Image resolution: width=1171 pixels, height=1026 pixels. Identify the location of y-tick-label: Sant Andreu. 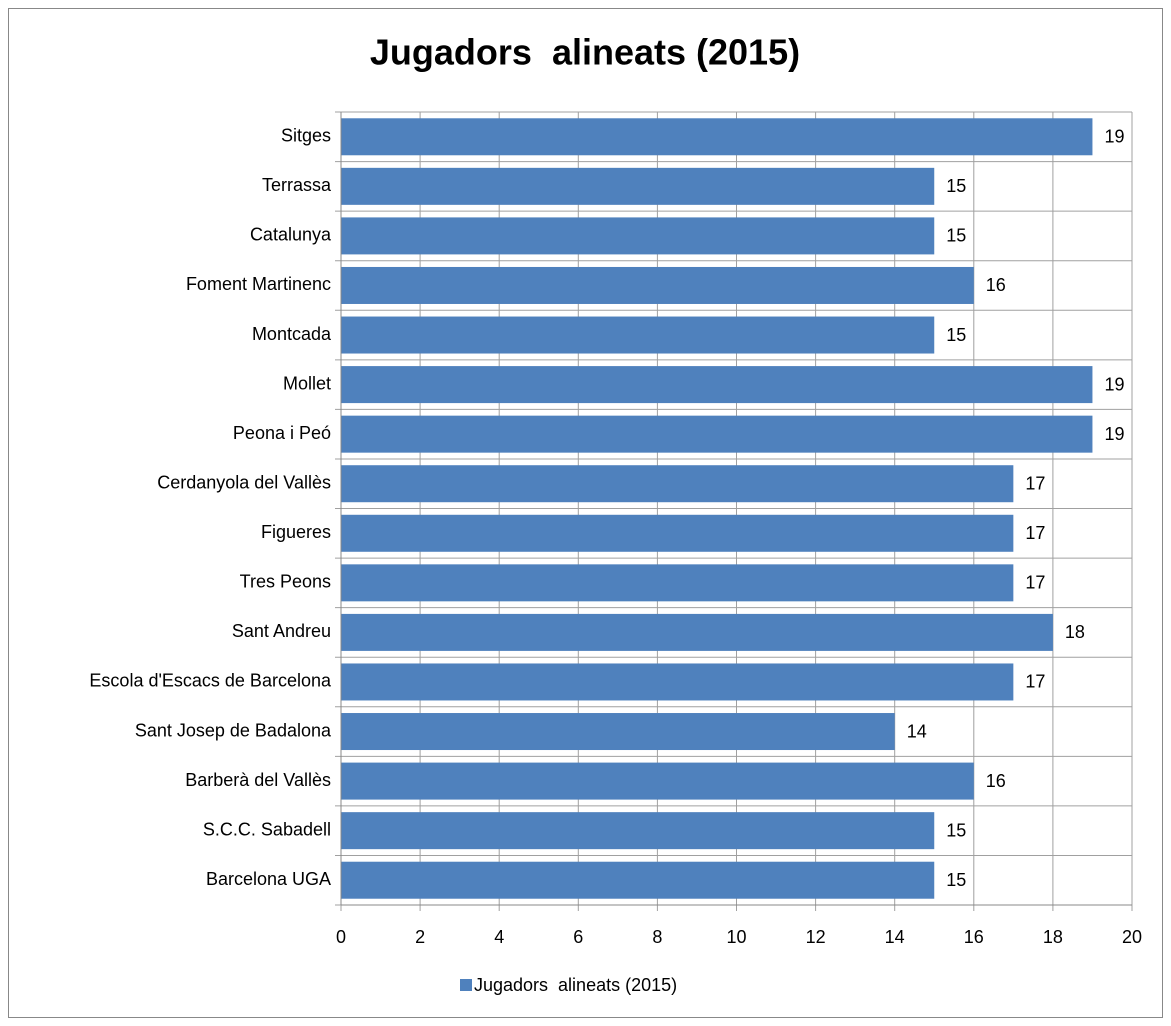
(281, 631).